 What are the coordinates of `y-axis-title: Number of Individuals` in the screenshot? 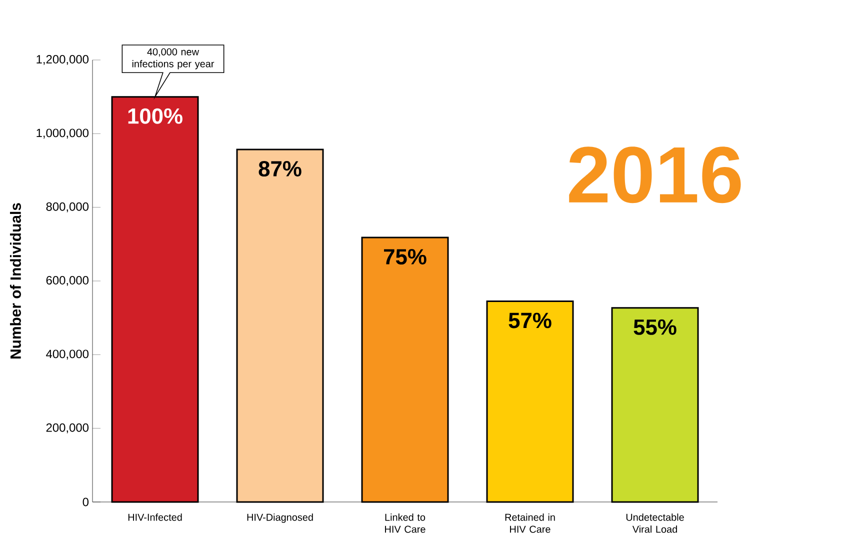 It's located at (15, 280).